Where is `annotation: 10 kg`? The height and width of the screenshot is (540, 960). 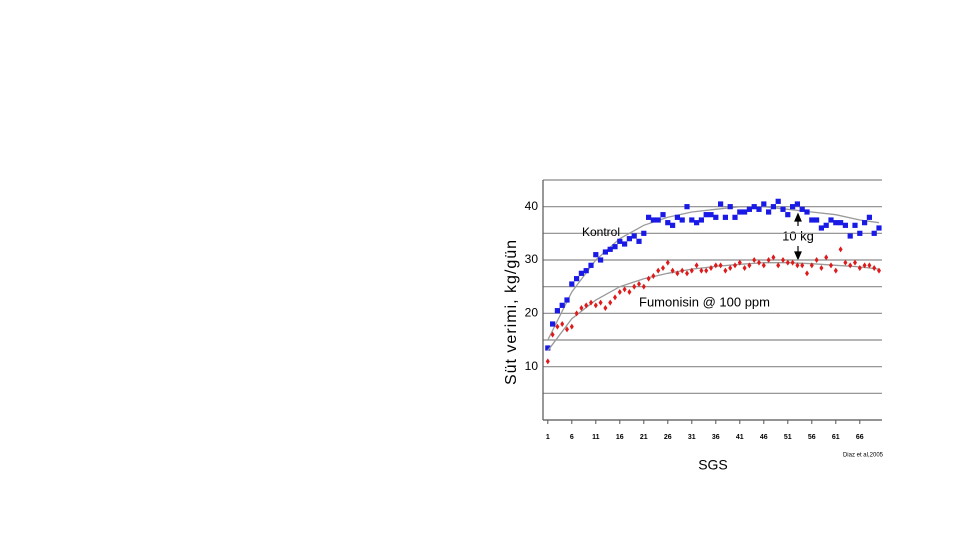
annotation: 10 kg is located at coordinates (798, 235).